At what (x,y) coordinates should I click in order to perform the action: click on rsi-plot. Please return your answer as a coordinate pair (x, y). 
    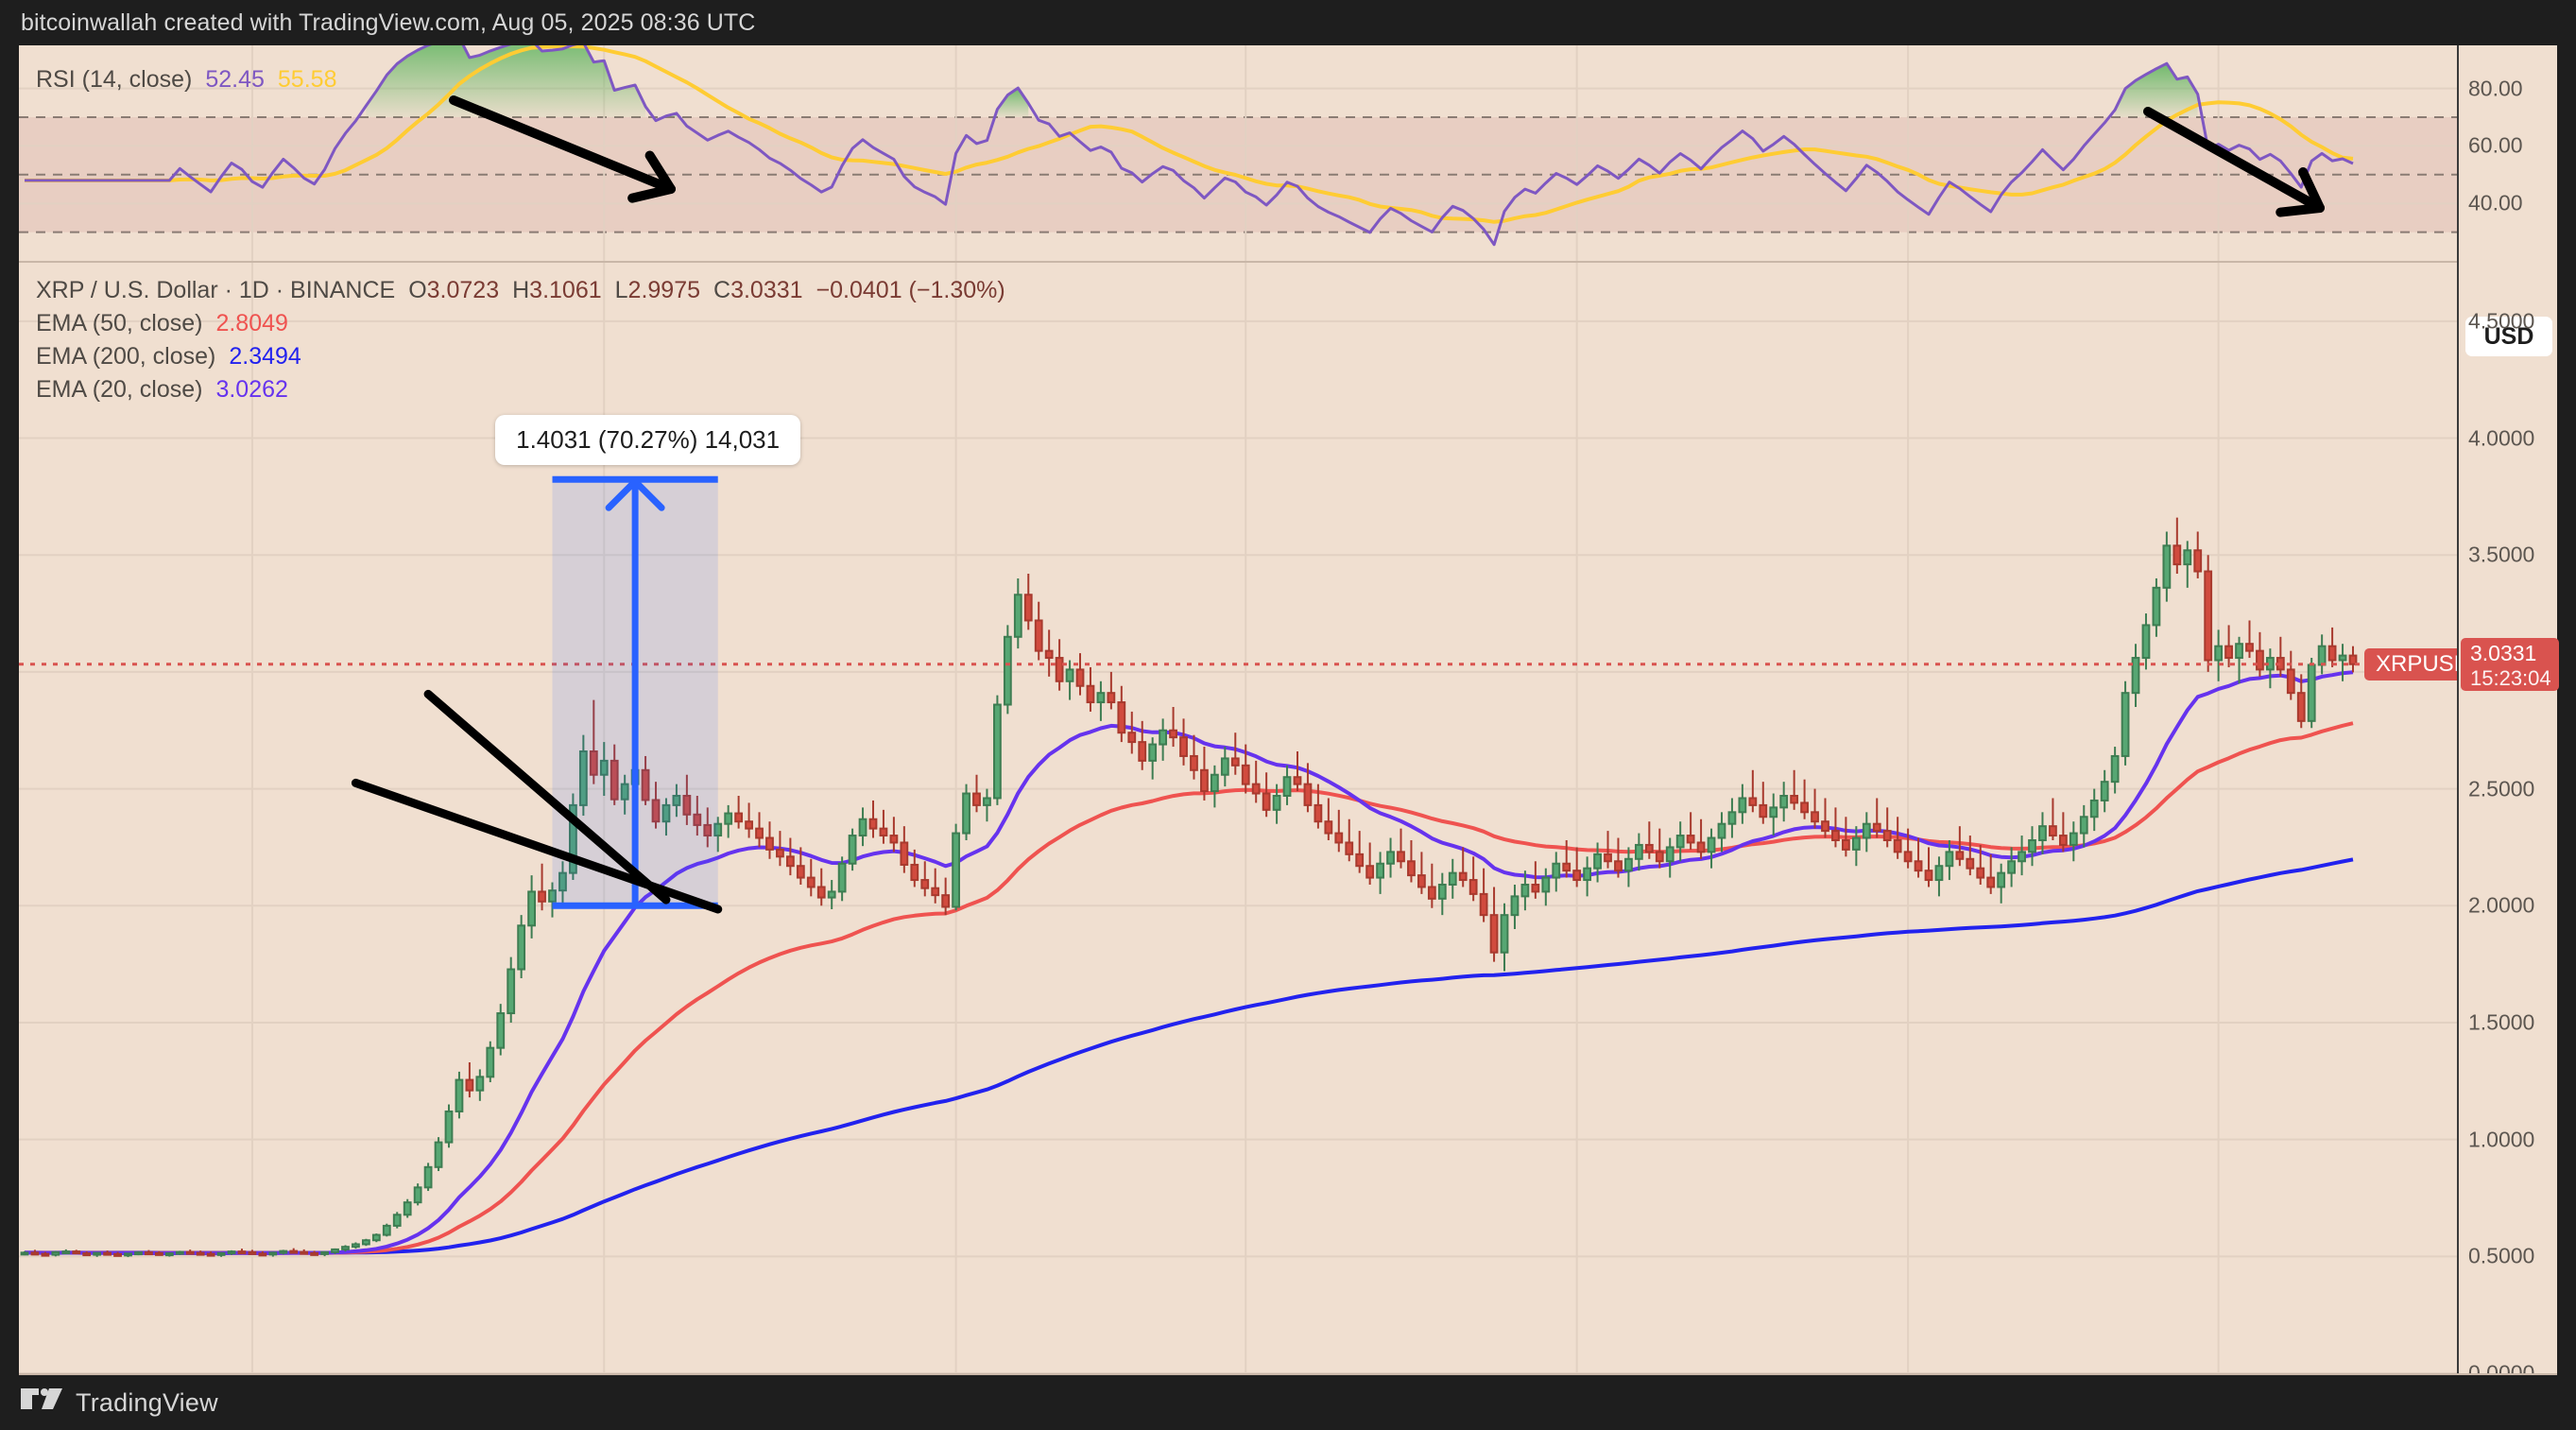
    Looking at the image, I should click on (1238, 153).